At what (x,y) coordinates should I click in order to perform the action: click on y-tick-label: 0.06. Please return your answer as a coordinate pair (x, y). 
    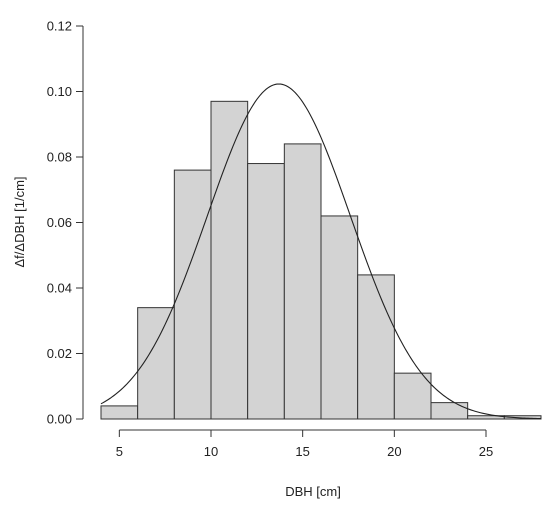
    Looking at the image, I should click on (59, 222).